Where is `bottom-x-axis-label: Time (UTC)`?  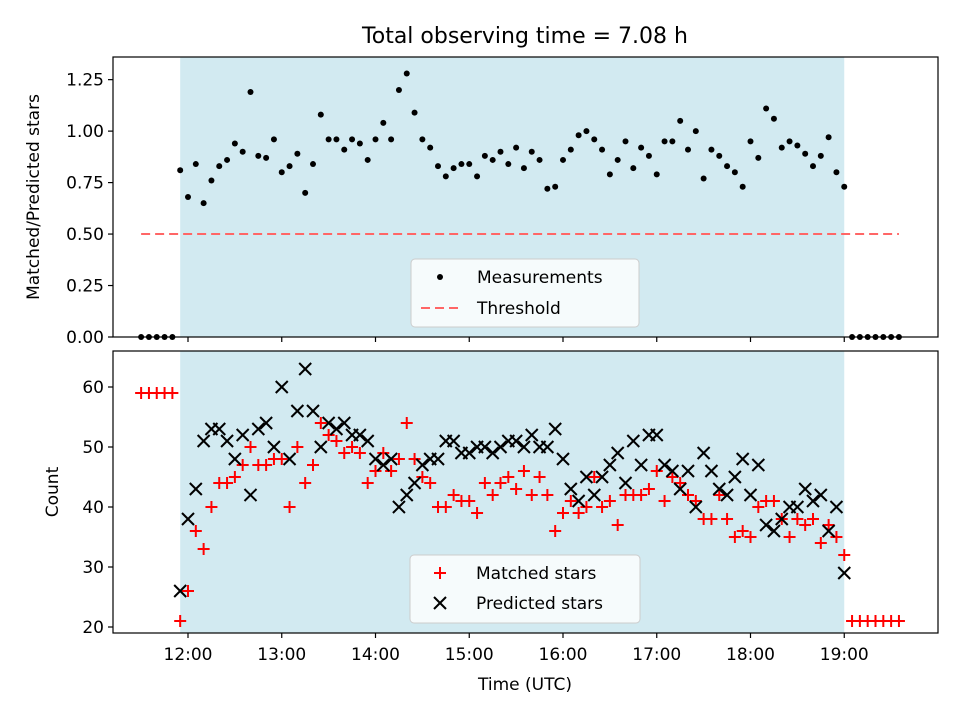
bottom-x-axis-label: Time (UTC) is located at coordinates (524, 685).